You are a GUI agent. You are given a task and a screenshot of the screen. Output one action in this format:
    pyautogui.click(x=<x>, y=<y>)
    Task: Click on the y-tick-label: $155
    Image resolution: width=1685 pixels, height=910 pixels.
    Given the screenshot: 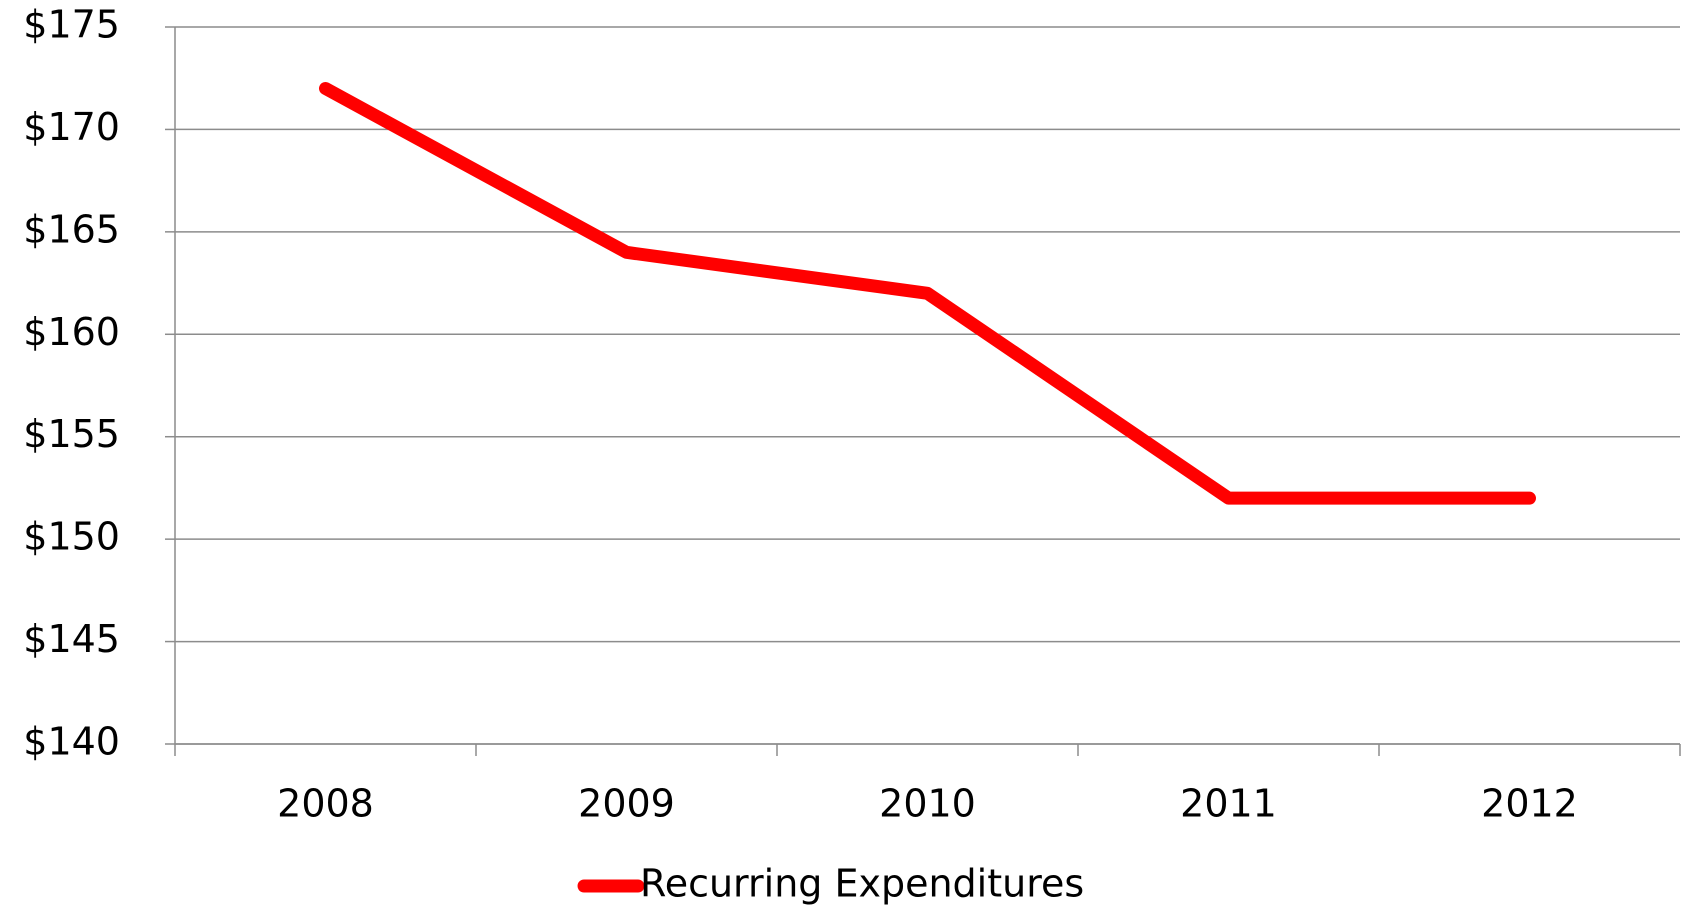 What is the action you would take?
    pyautogui.click(x=71, y=434)
    